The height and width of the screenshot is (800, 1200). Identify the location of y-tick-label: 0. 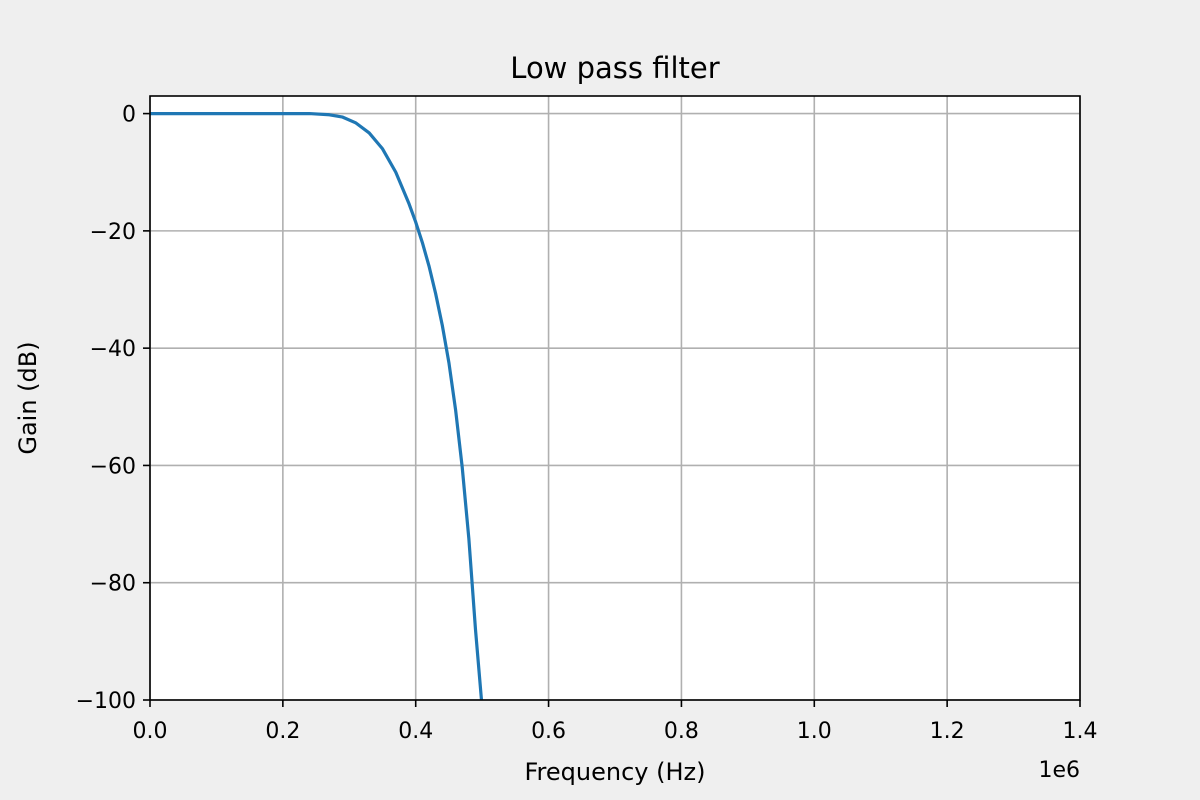
(129, 115).